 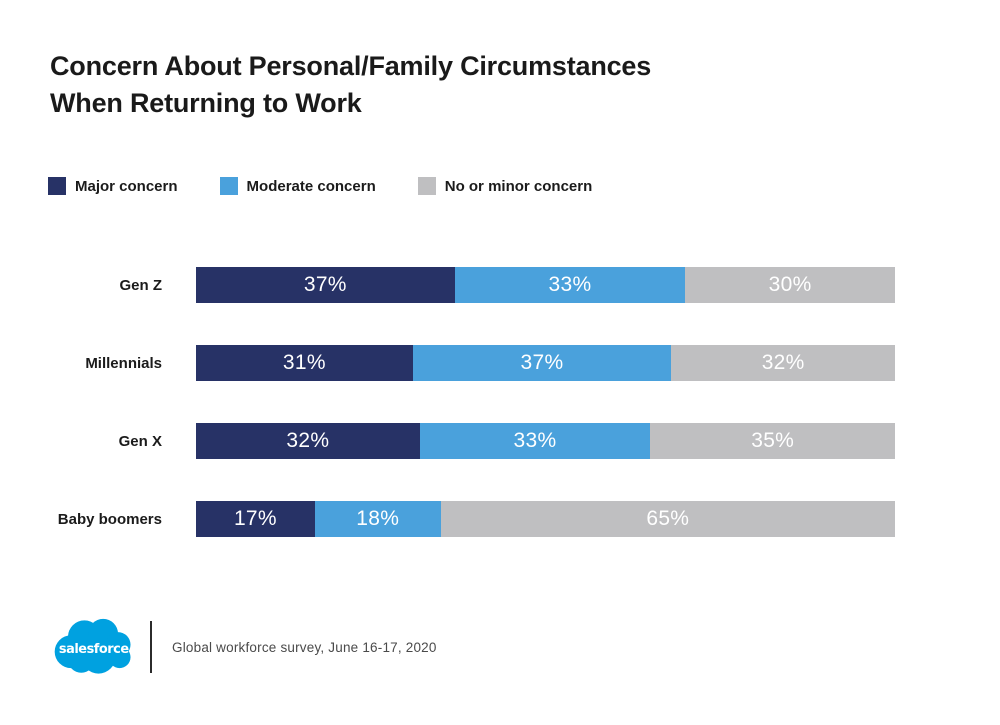 I want to click on legend-swatch-moderate-concern, so click(x=228, y=186).